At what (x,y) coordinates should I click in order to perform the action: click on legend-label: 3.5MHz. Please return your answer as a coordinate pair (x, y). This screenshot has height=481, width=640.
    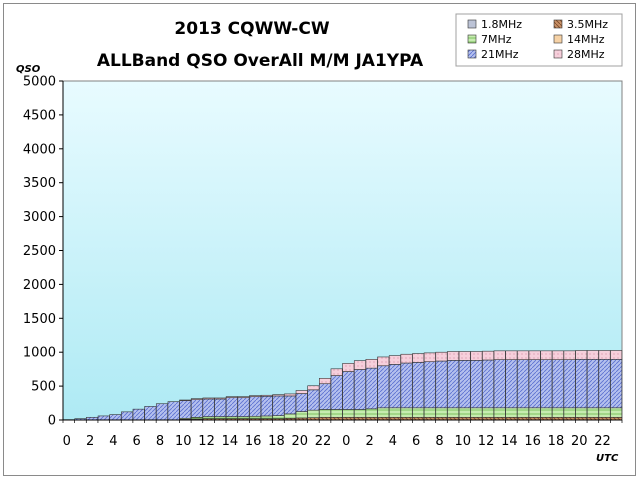
    Looking at the image, I should click on (587, 24).